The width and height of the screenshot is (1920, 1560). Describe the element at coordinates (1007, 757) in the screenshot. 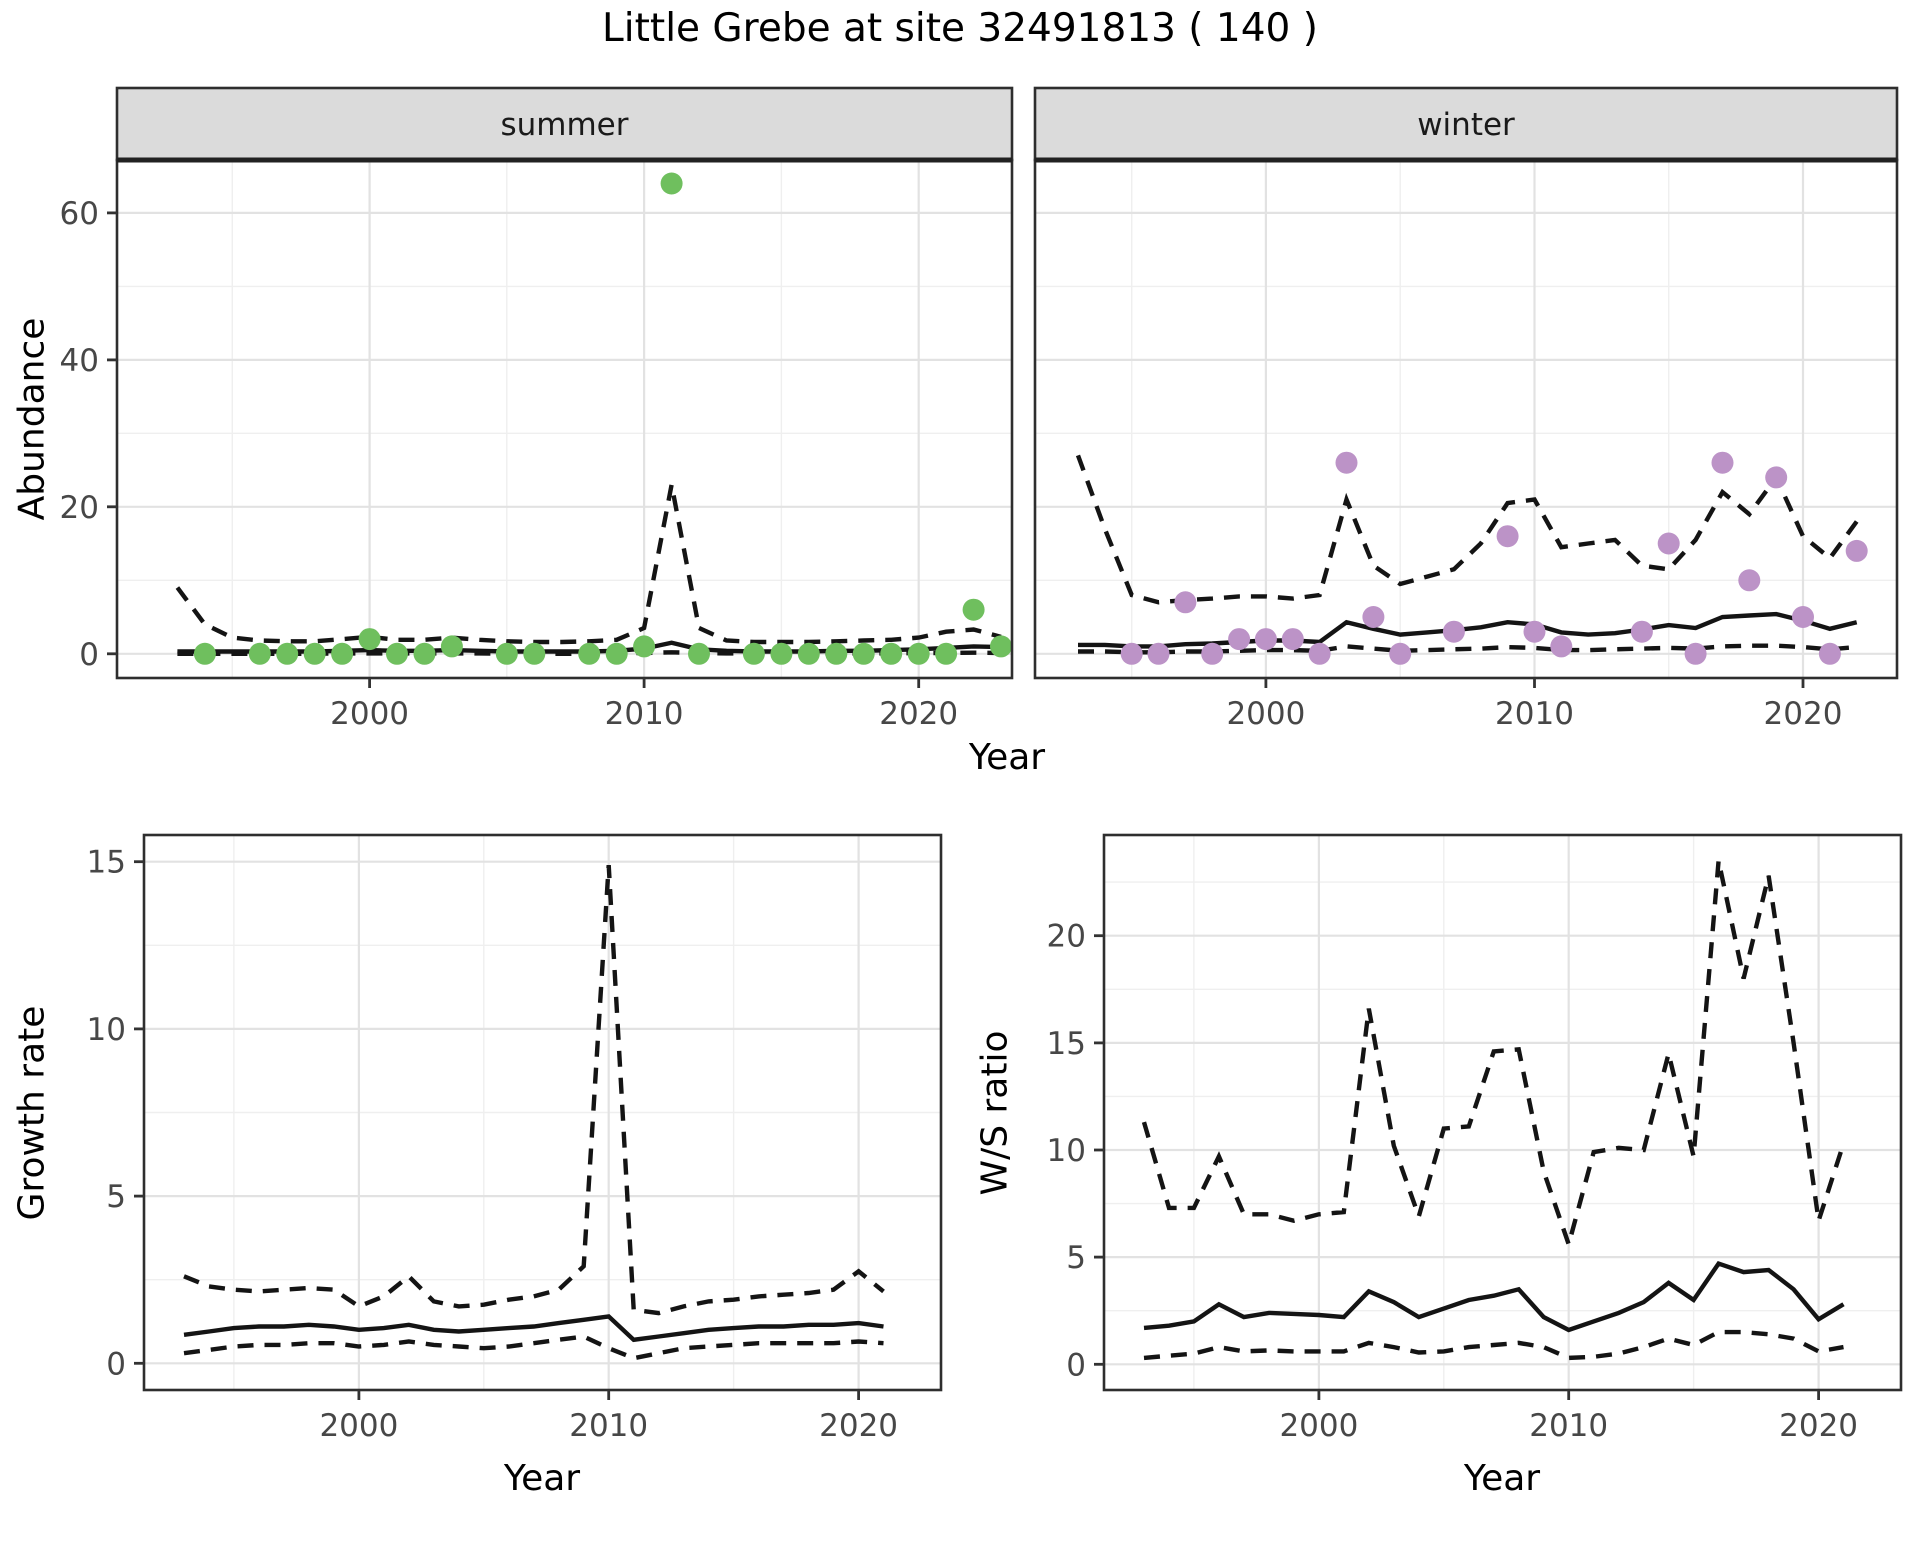

I see `x-axis-title-top: Year` at that location.